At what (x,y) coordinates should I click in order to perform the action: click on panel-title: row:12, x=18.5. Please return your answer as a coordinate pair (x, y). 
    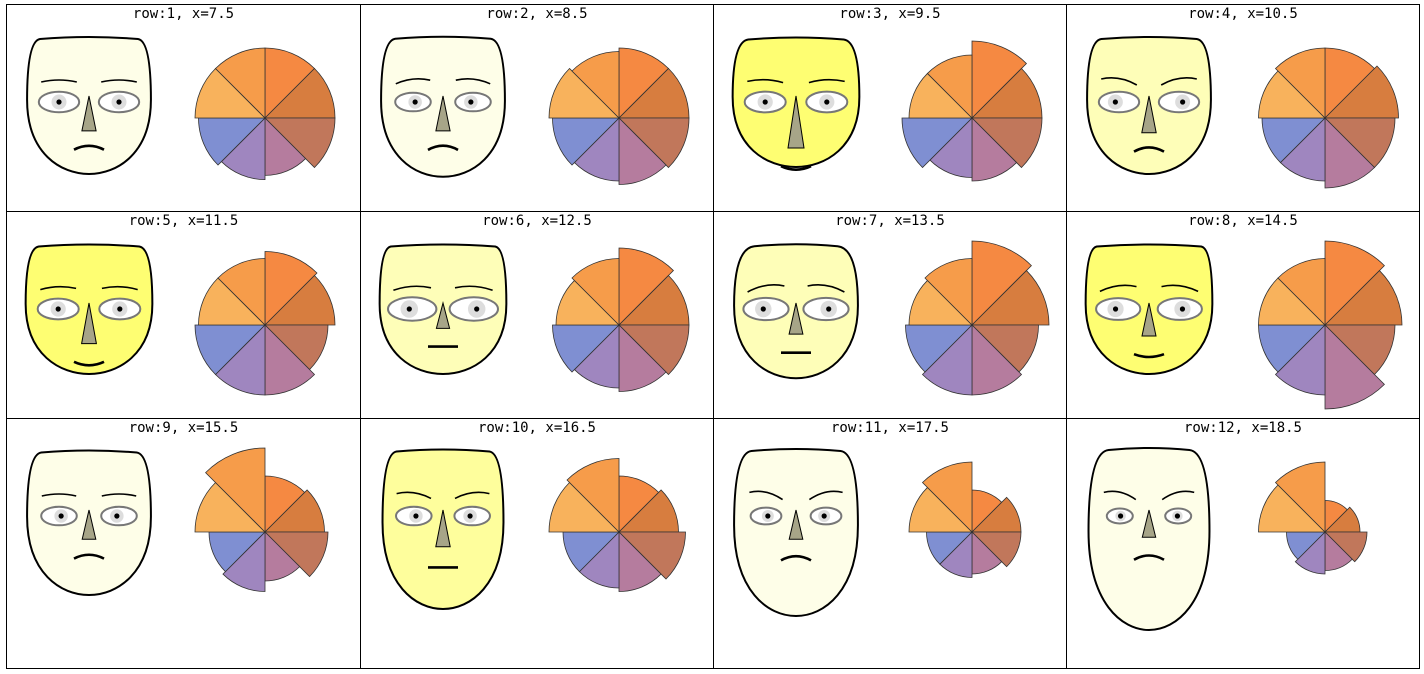
    Looking at the image, I should click on (1242, 428).